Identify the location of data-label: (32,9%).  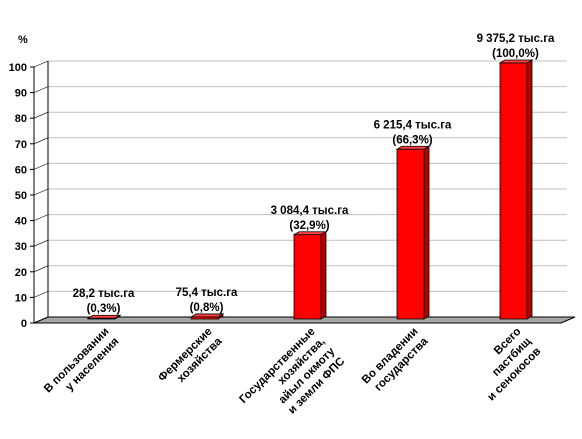
(309, 226).